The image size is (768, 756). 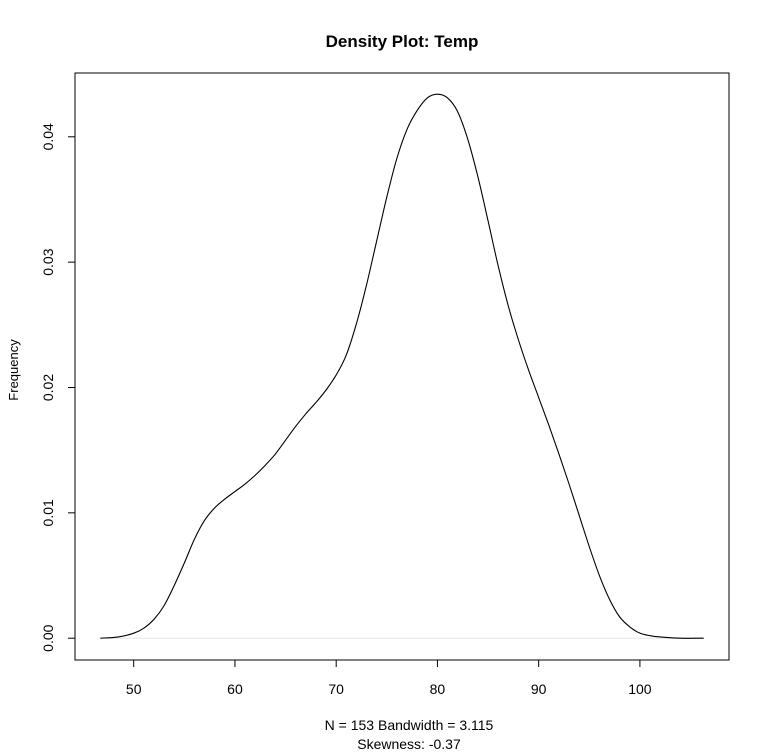 I want to click on y-tick-label: 0.02, so click(x=48, y=387).